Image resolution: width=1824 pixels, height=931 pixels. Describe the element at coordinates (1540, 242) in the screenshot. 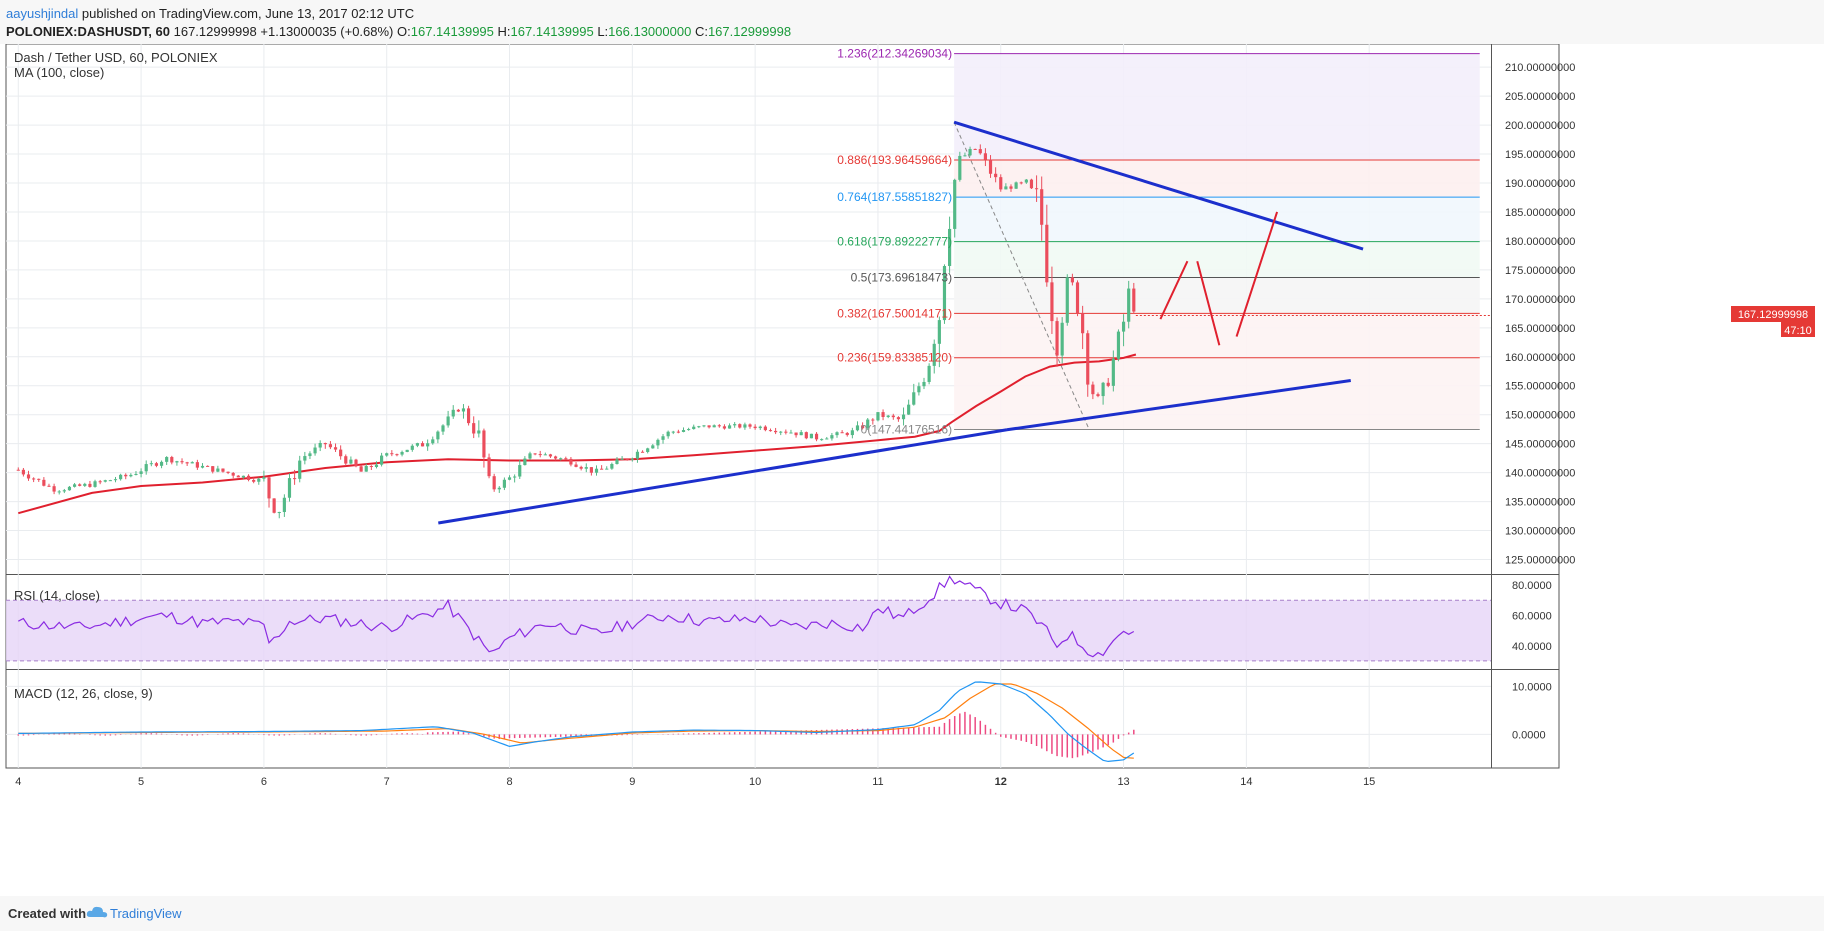

I see `price-tick-label: 180.00000000` at that location.